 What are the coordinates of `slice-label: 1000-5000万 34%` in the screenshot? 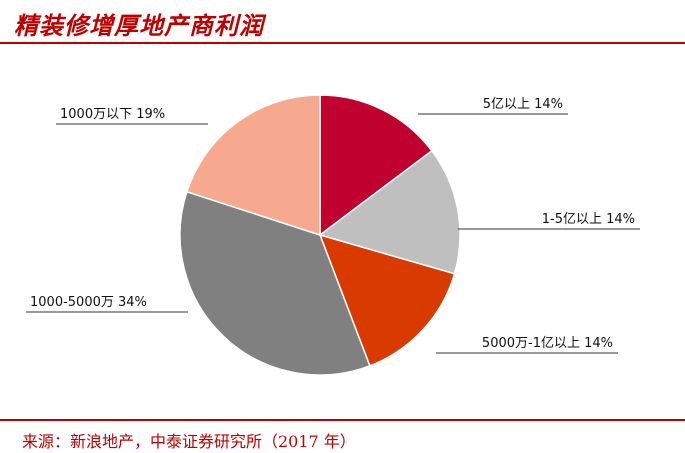 It's located at (88, 302).